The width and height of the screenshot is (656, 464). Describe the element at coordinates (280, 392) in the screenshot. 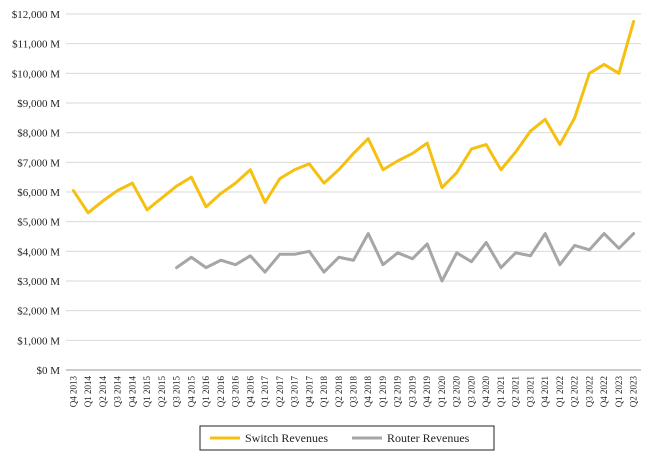

I see `x-tick-label: Q2 2017` at that location.